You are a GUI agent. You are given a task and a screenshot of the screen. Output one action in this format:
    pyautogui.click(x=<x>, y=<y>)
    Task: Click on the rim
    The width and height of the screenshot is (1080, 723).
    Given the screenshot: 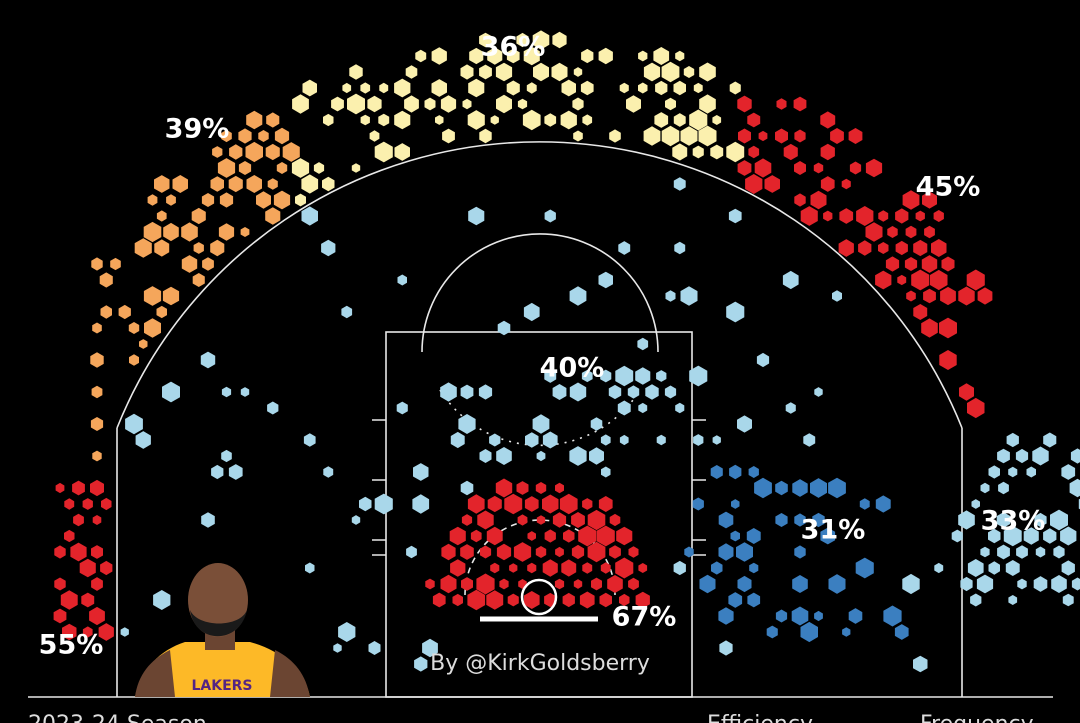 What is the action you would take?
    pyautogui.click(x=539, y=600)
    